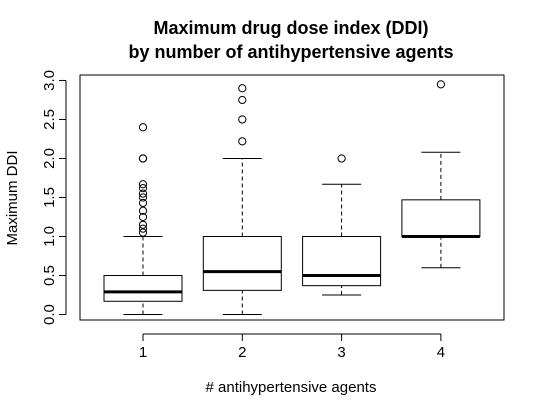  What do you see at coordinates (49, 236) in the screenshot?
I see `y-tick-label: 1.0` at bounding box center [49, 236].